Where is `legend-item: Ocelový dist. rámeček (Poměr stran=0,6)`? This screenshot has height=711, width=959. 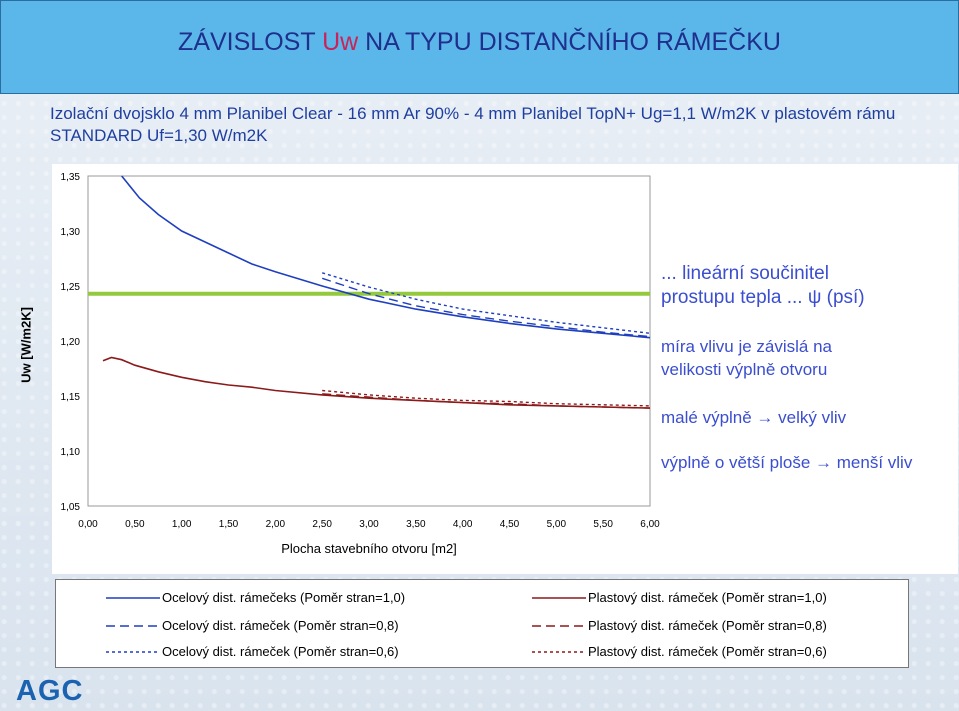
legend-item: Ocelový dist. rámeček (Poměr stran=0,6) is located at coordinates (294, 653).